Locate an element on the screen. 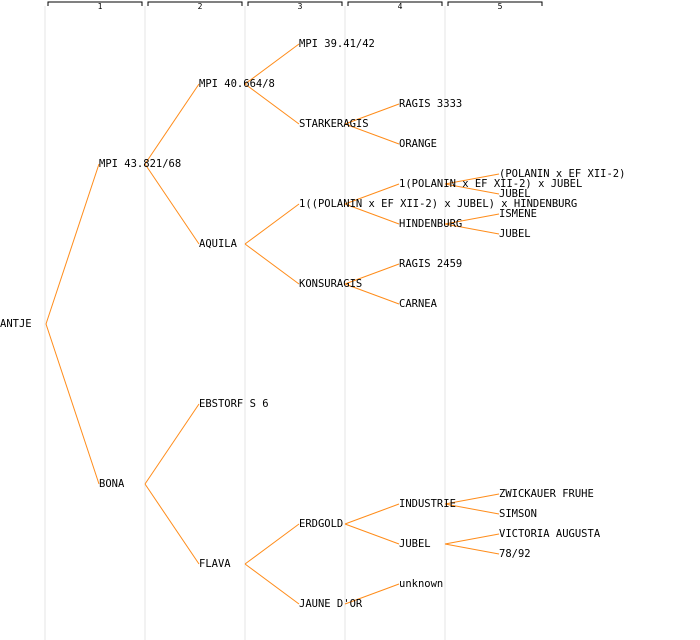  pedigree-node-konsuragis: KONSURAGIS is located at coordinates (330, 284).